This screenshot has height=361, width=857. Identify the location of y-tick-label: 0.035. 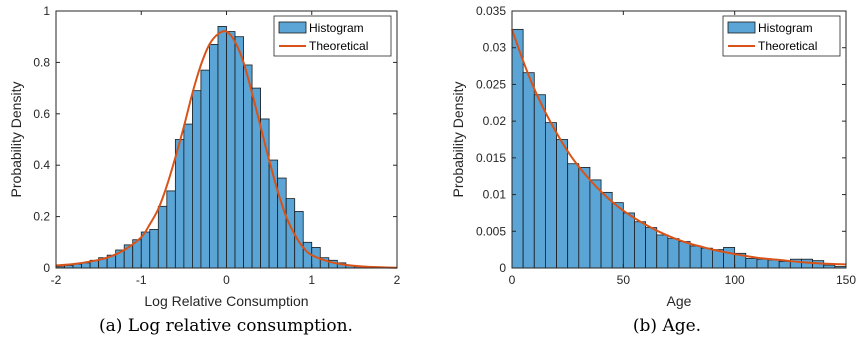
(491, 11).